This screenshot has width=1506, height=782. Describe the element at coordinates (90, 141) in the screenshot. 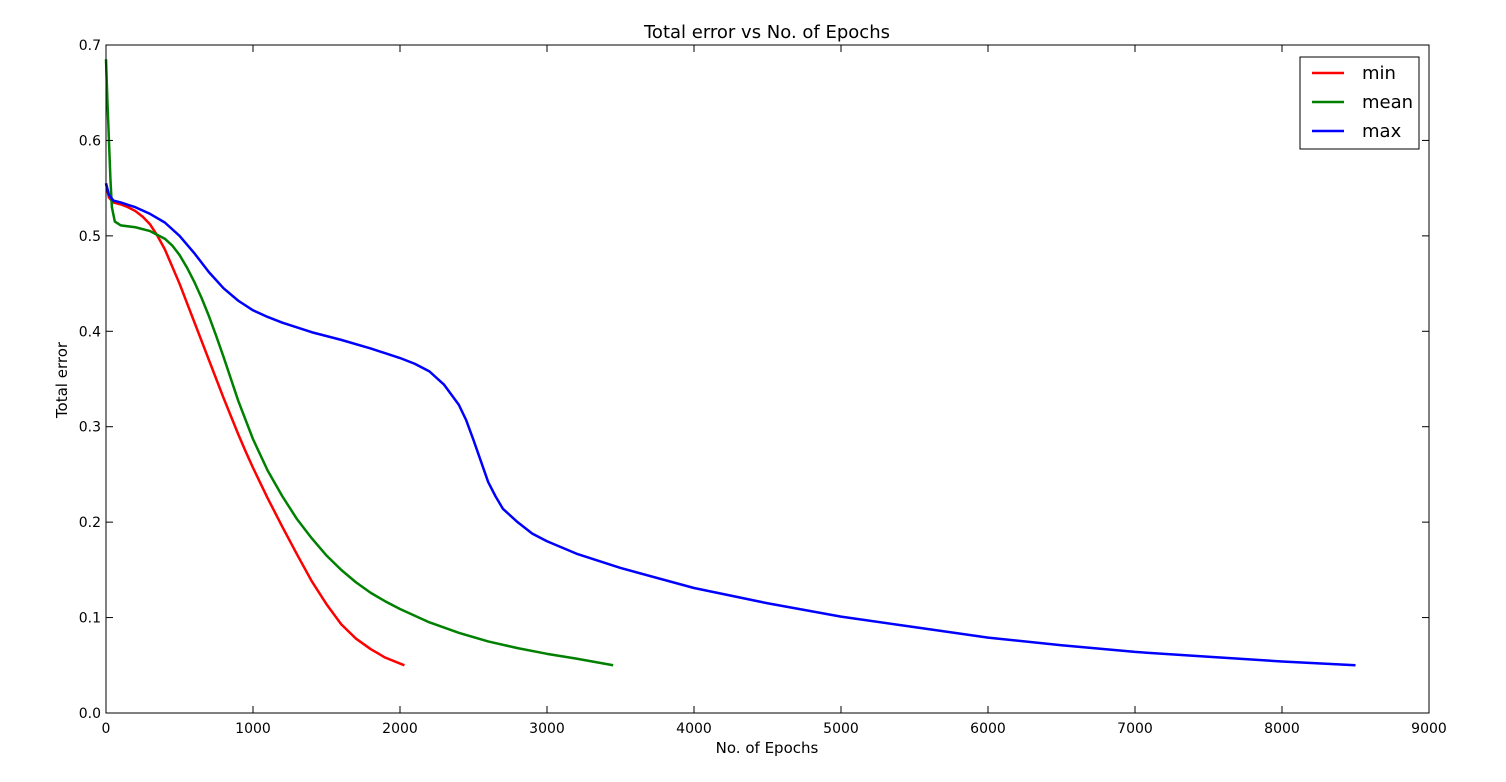

I see `y-tick-label: 0.6` at that location.